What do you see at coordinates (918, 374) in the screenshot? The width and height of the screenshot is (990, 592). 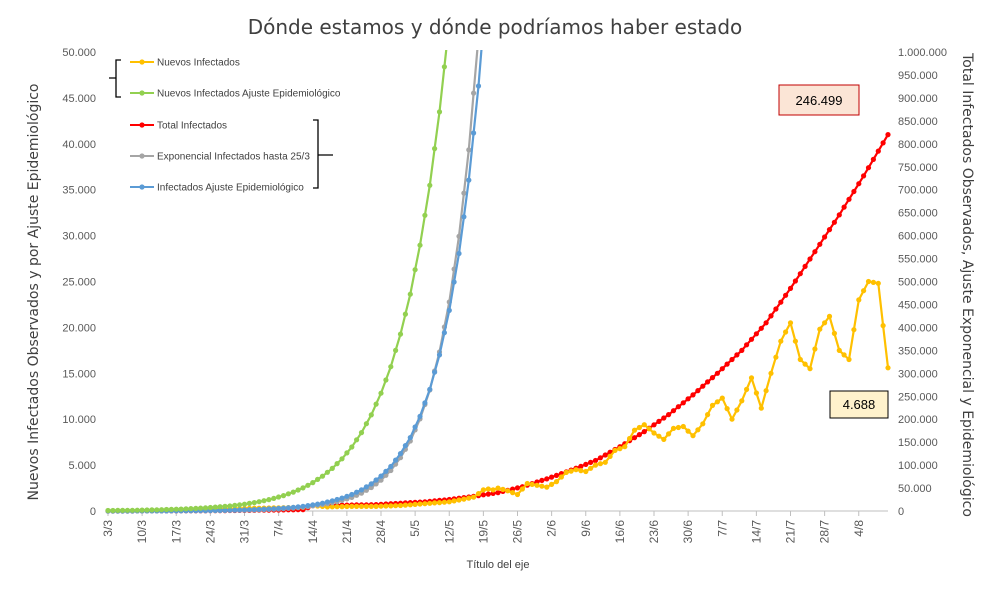 I see `y-right-tick-label: 300.000` at bounding box center [918, 374].